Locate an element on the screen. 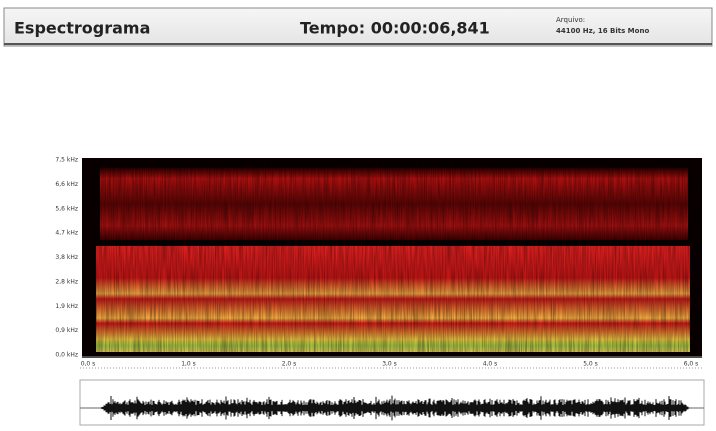  y-axis-label: 6,6 kHz is located at coordinates (66, 184).